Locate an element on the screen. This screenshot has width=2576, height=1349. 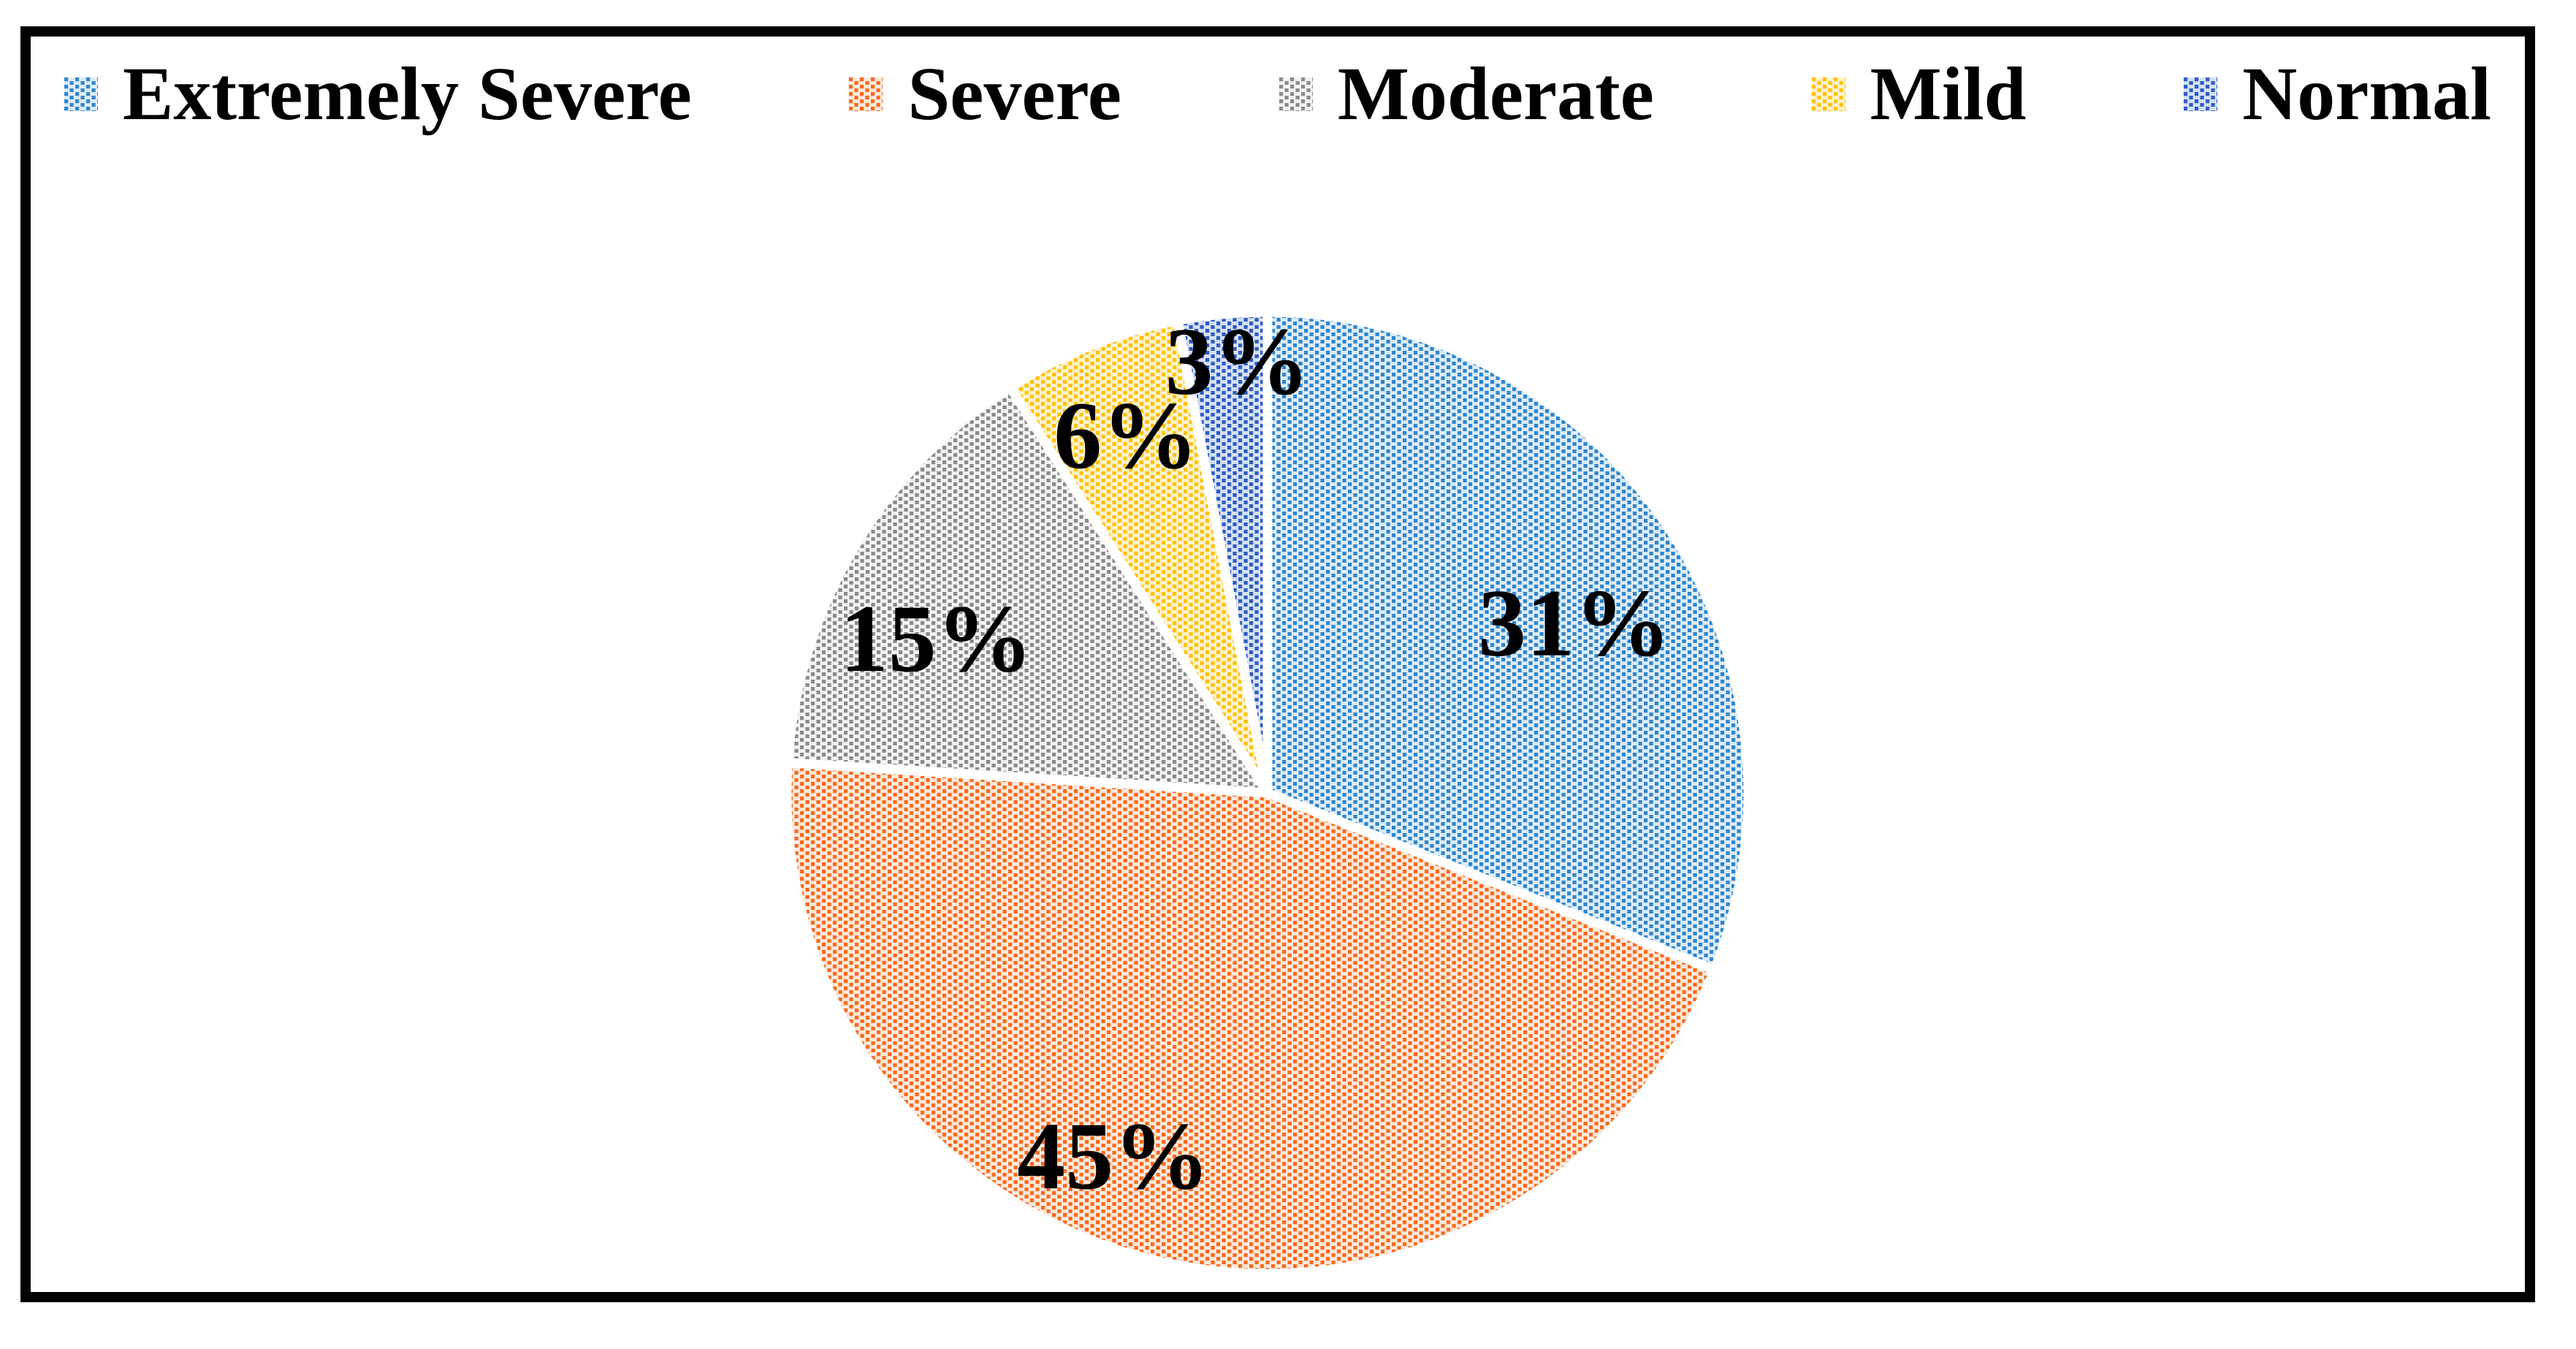
legend-item-moderate: Moderate is located at coordinates (1467, 94).